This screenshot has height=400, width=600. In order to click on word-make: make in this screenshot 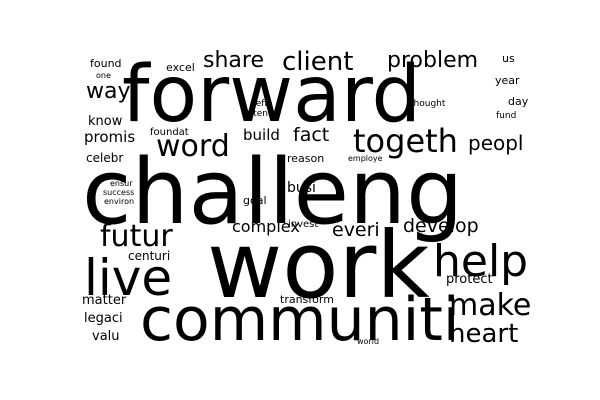, I will do `click(490, 305)`.